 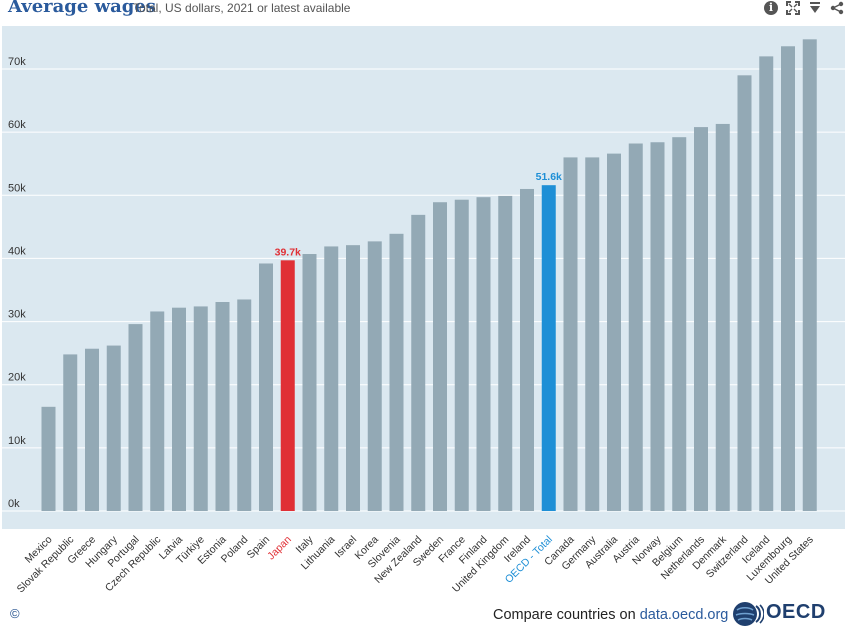 What do you see at coordinates (570, 334) in the screenshot?
I see `bar-canada` at bounding box center [570, 334].